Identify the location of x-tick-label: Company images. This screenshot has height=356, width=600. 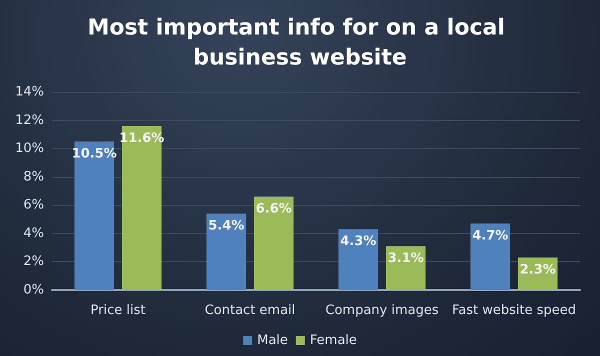
(382, 310).